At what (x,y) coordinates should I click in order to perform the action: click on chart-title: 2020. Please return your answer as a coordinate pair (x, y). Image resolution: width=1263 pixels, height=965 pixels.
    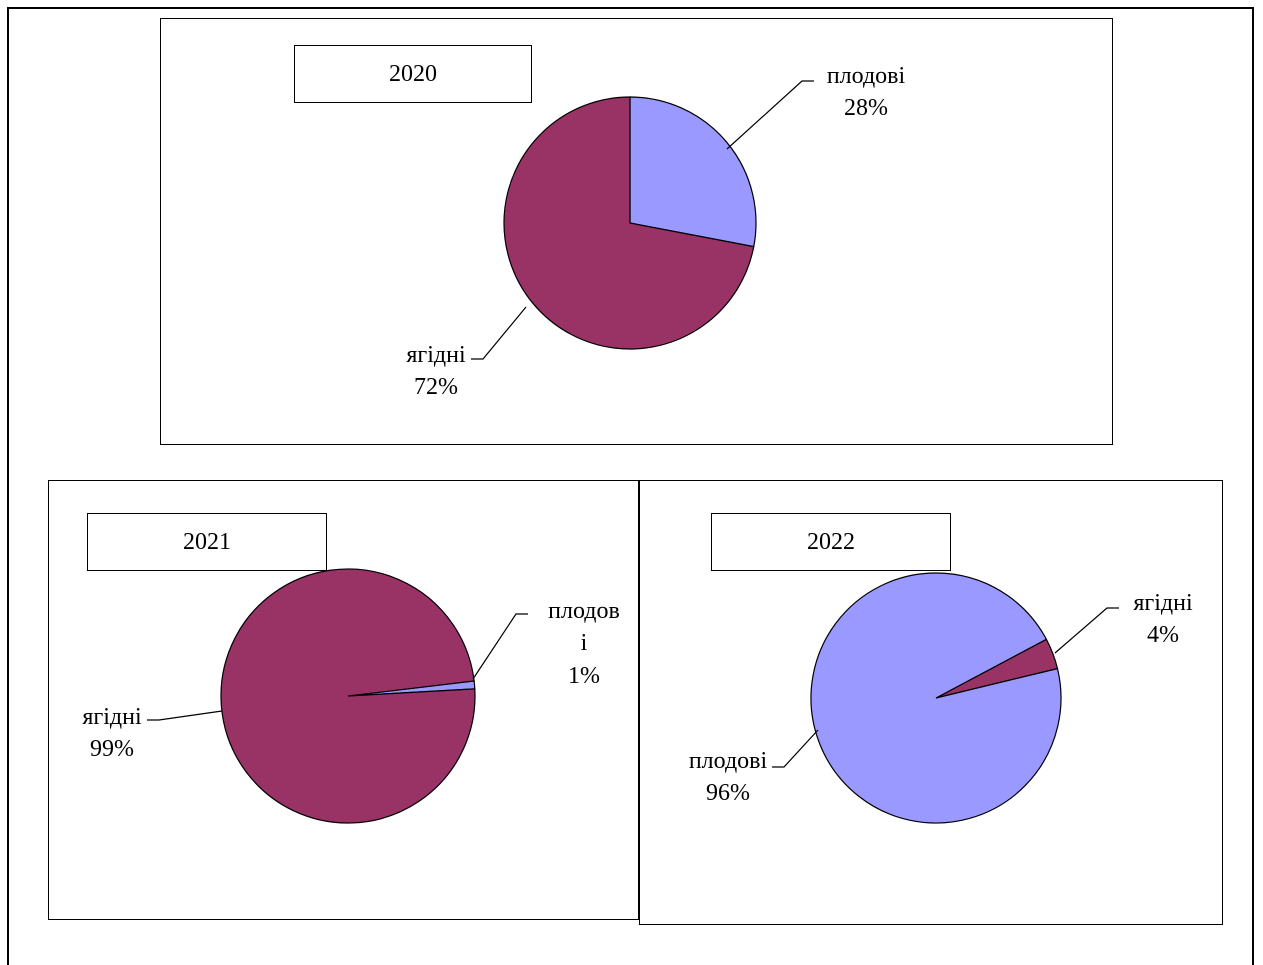
    Looking at the image, I should click on (413, 73).